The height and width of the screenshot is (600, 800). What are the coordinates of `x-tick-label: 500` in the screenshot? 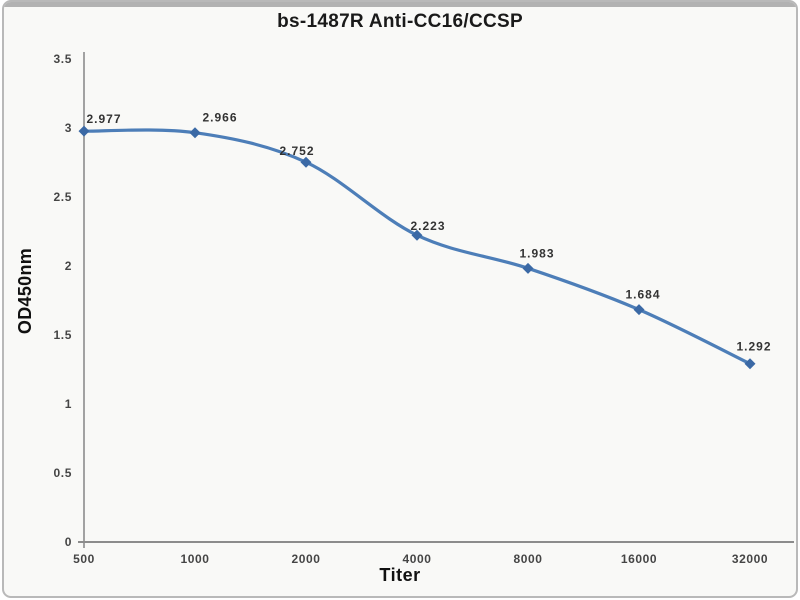 It's located at (84, 559).